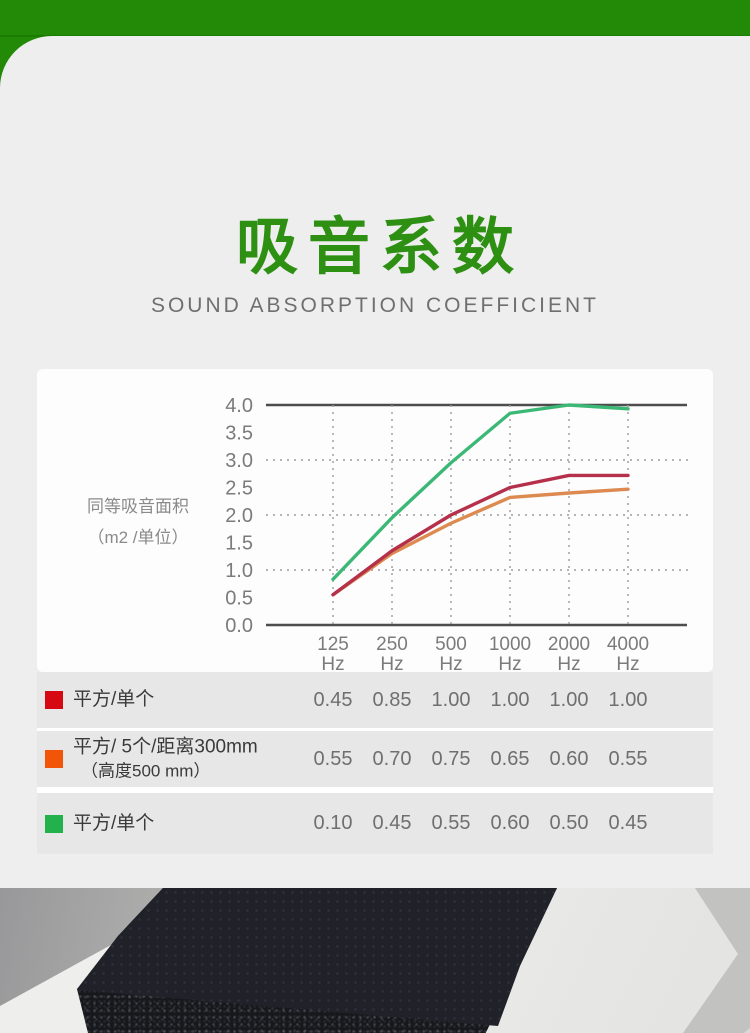 Image resolution: width=750 pixels, height=1033 pixels. What do you see at coordinates (165, 758) in the screenshot?
I see `row-label: 平方/ 5个/距离300mm （高度500 mm）` at bounding box center [165, 758].